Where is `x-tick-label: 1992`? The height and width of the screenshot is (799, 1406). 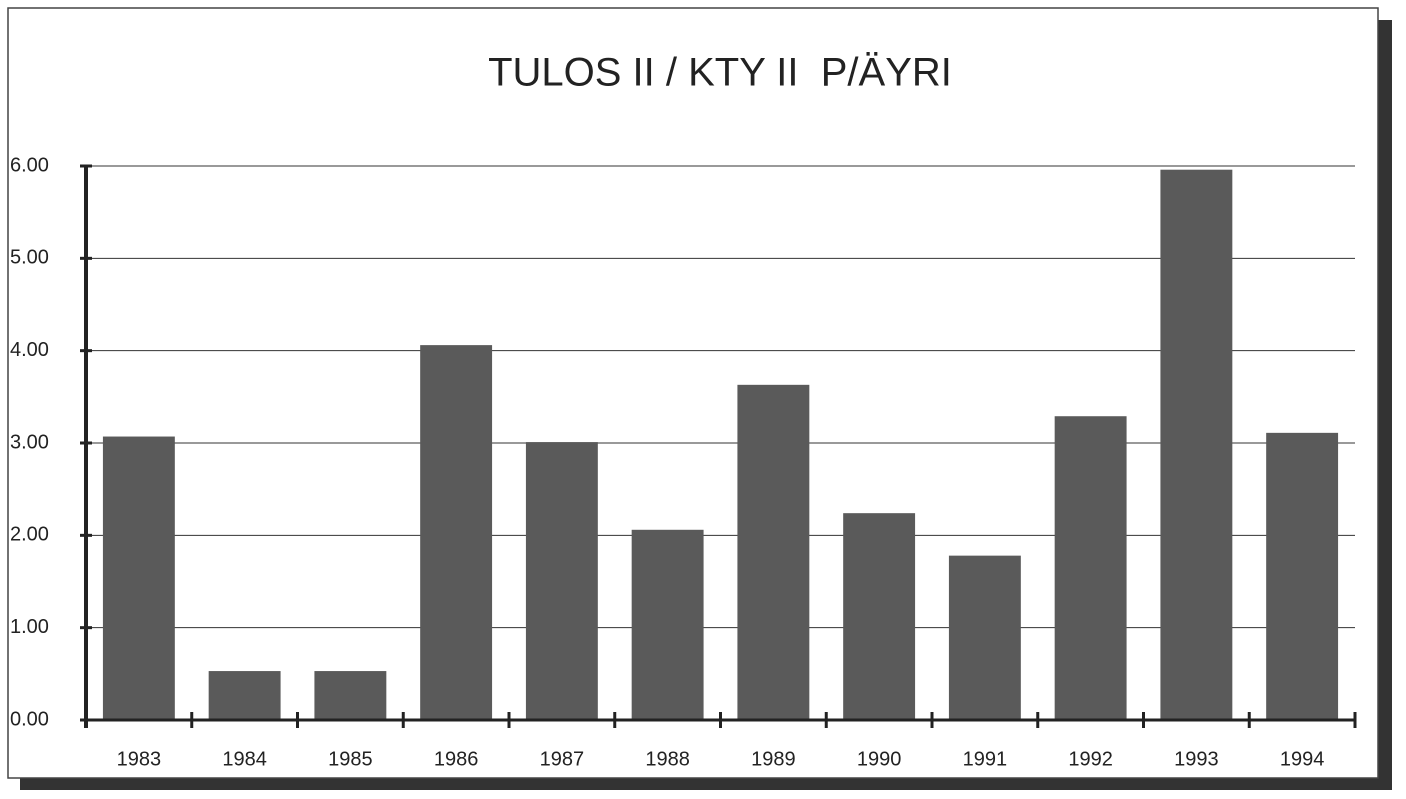 x-tick-label: 1992 is located at coordinates (1090, 759).